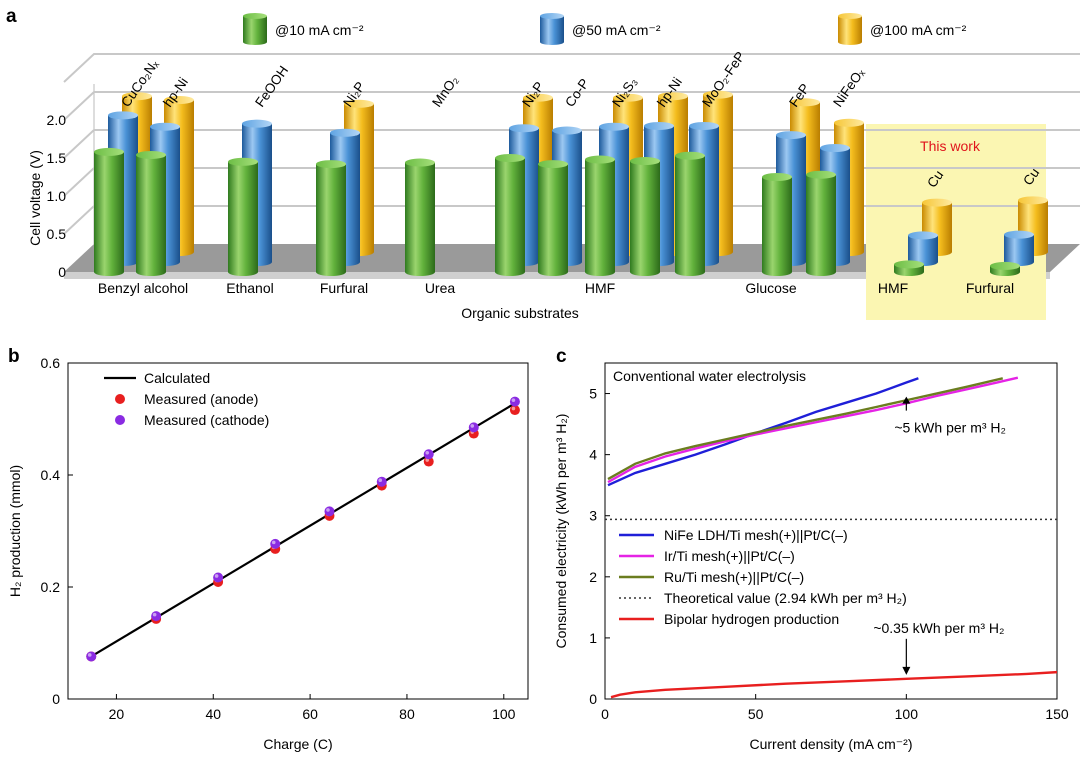  What do you see at coordinates (756, 714) in the screenshot?
I see `x-tick-label: 50` at bounding box center [756, 714].